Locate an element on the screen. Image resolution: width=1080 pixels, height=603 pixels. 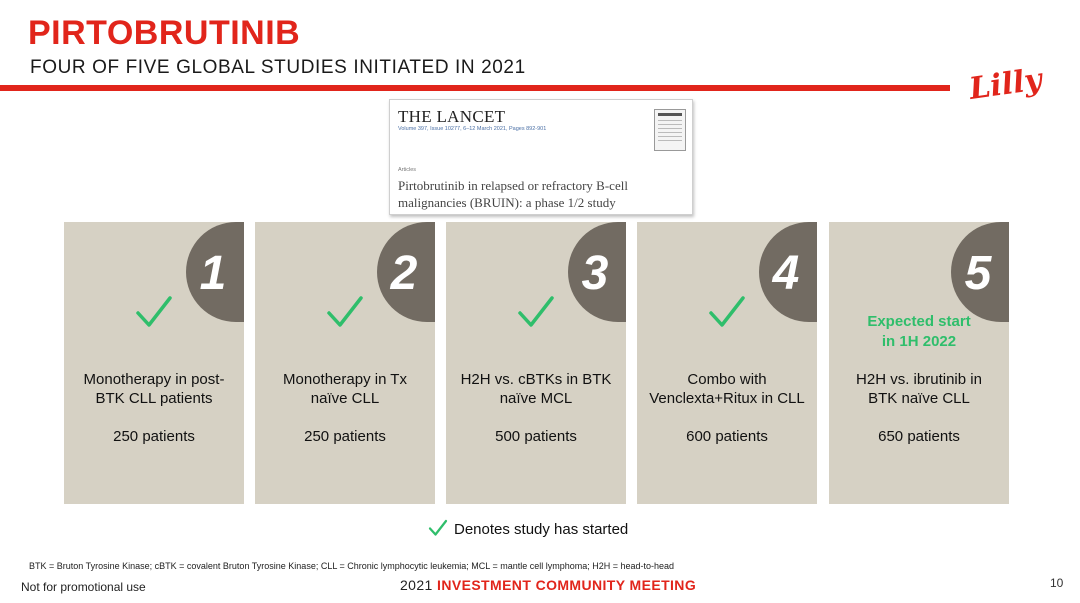
study-patients: 600 patients is located at coordinates (727, 436).